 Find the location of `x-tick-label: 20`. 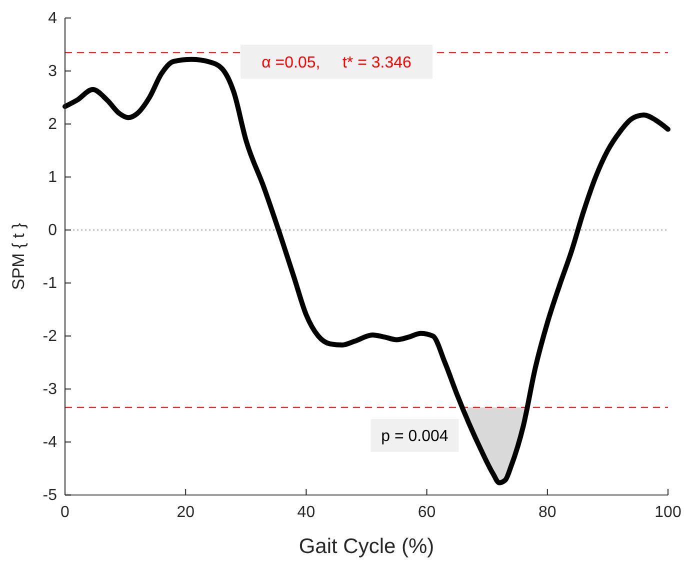

x-tick-label: 20 is located at coordinates (185, 512).